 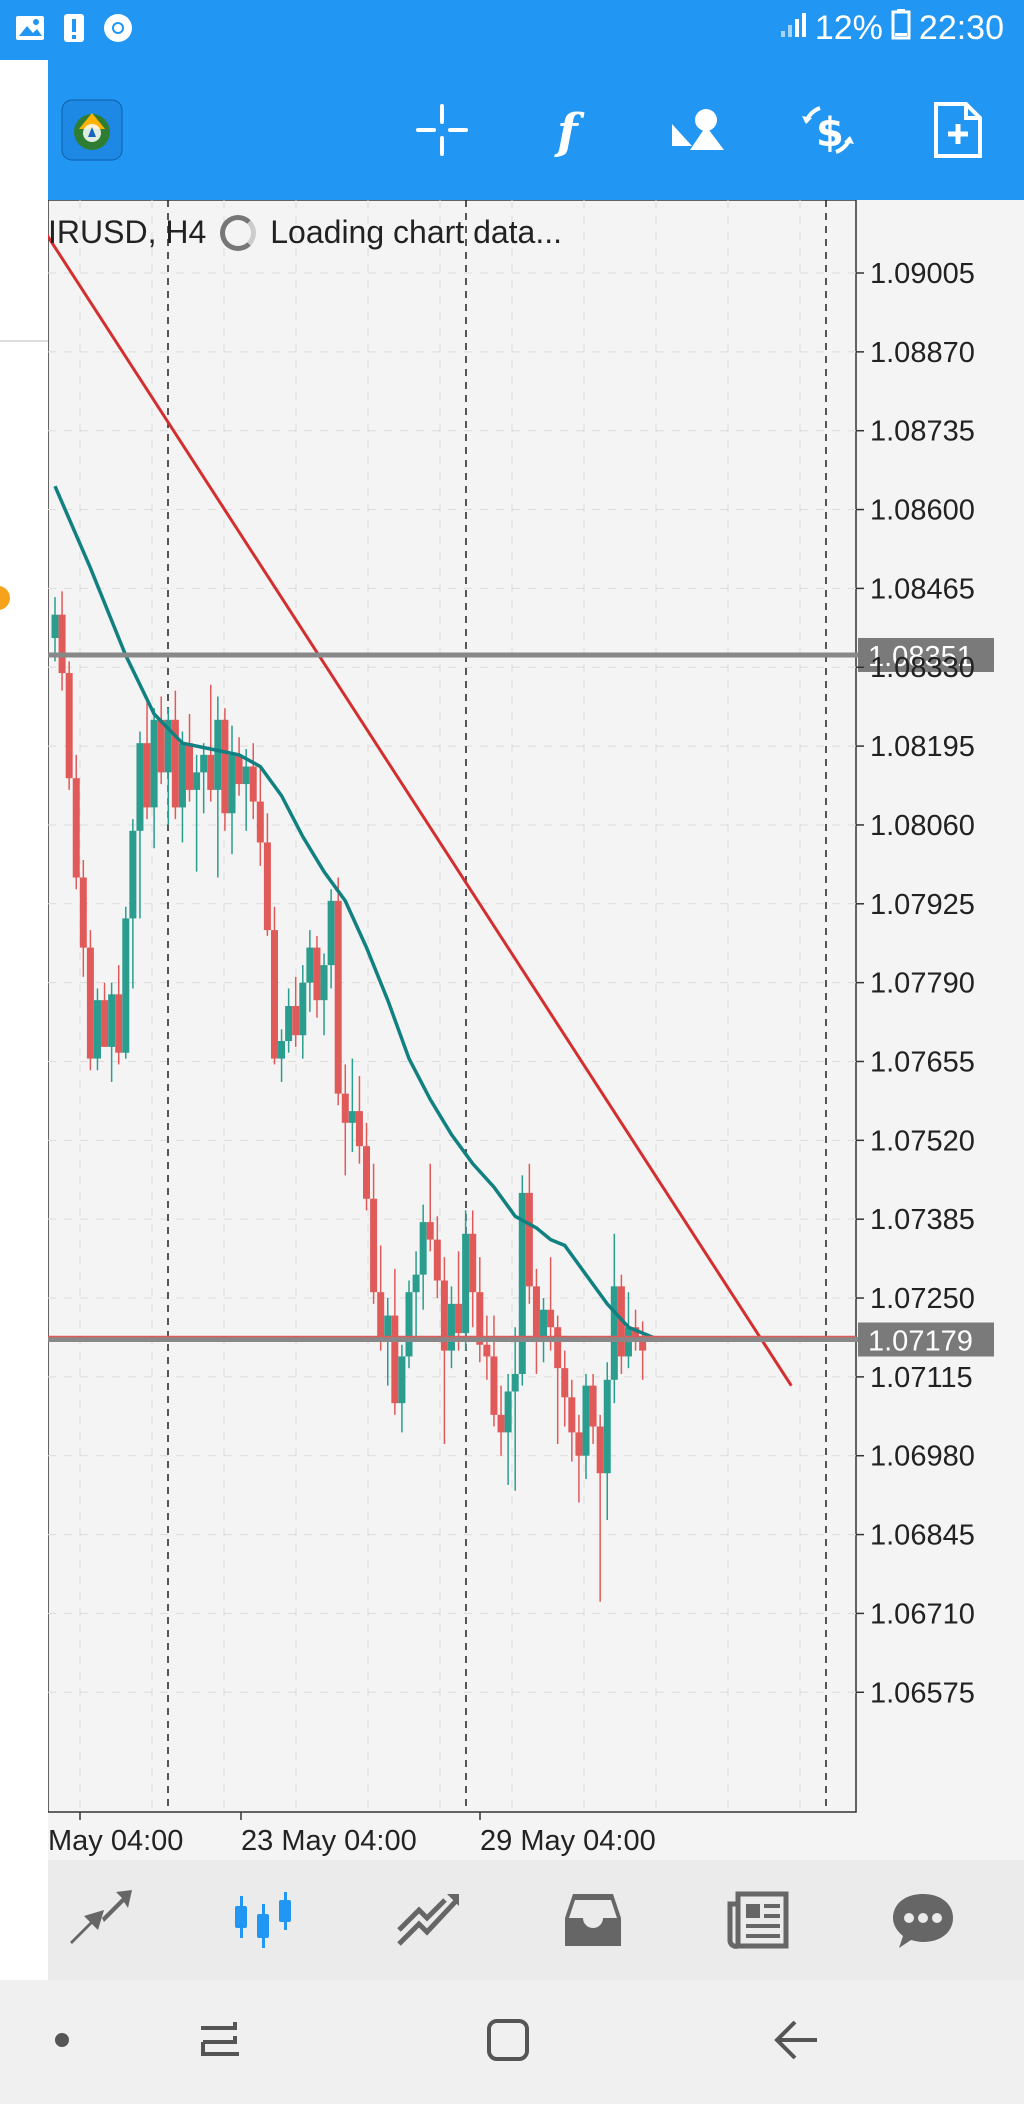 What do you see at coordinates (329, 1841) in the screenshot?
I see `x-tick-label: 23 May 04:00` at bounding box center [329, 1841].